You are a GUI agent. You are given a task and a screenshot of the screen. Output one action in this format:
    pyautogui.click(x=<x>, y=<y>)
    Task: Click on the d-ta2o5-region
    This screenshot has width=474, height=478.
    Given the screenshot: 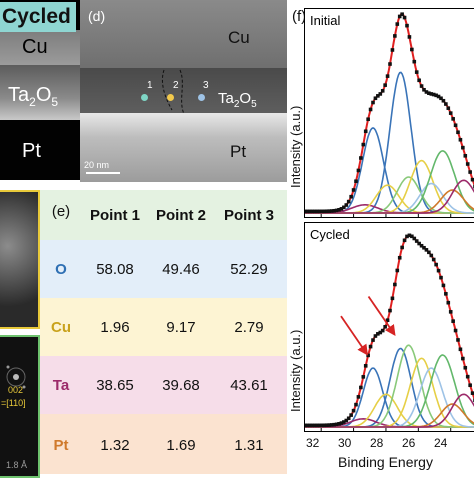 What is the action you would take?
    pyautogui.click(x=183, y=90)
    